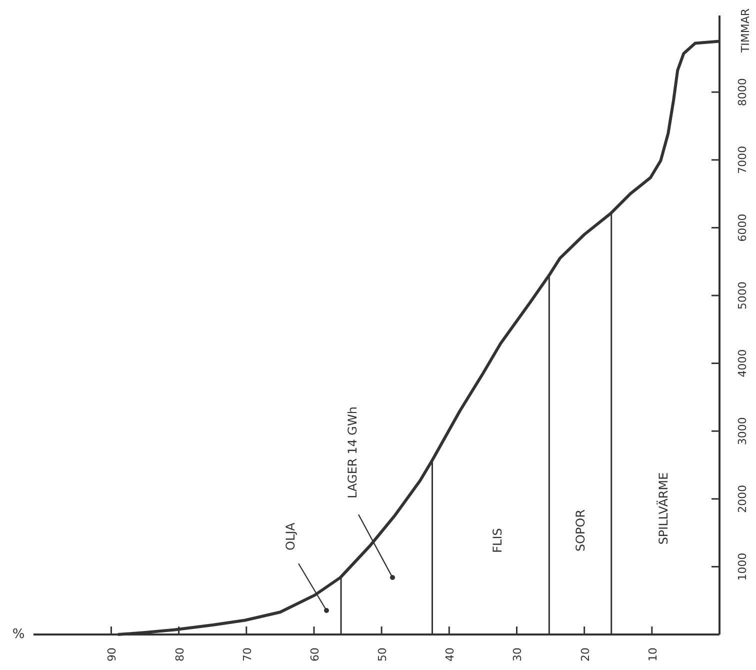 The height and width of the screenshot is (670, 756). I want to click on annotation: LAGER 14 GWh, so click(353, 452).